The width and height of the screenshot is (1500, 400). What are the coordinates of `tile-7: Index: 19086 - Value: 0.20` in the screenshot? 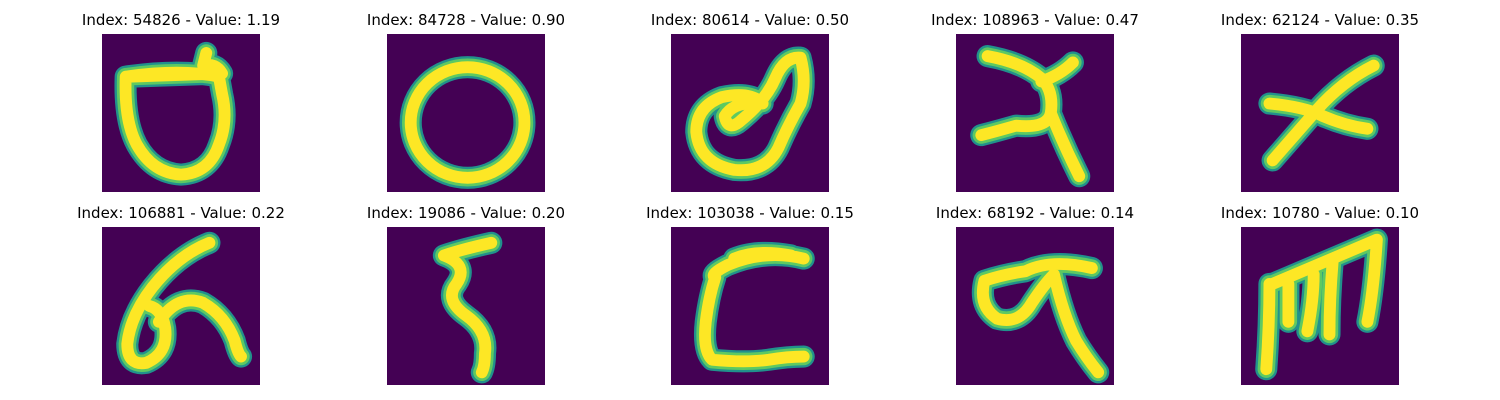 It's located at (466, 294).